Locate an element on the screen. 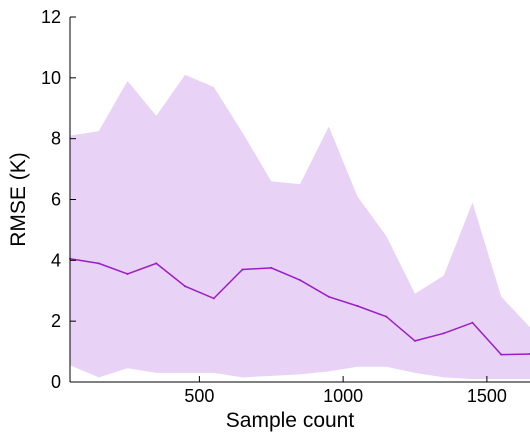 The height and width of the screenshot is (433, 530). x-tick-label: 1000 is located at coordinates (343, 396).